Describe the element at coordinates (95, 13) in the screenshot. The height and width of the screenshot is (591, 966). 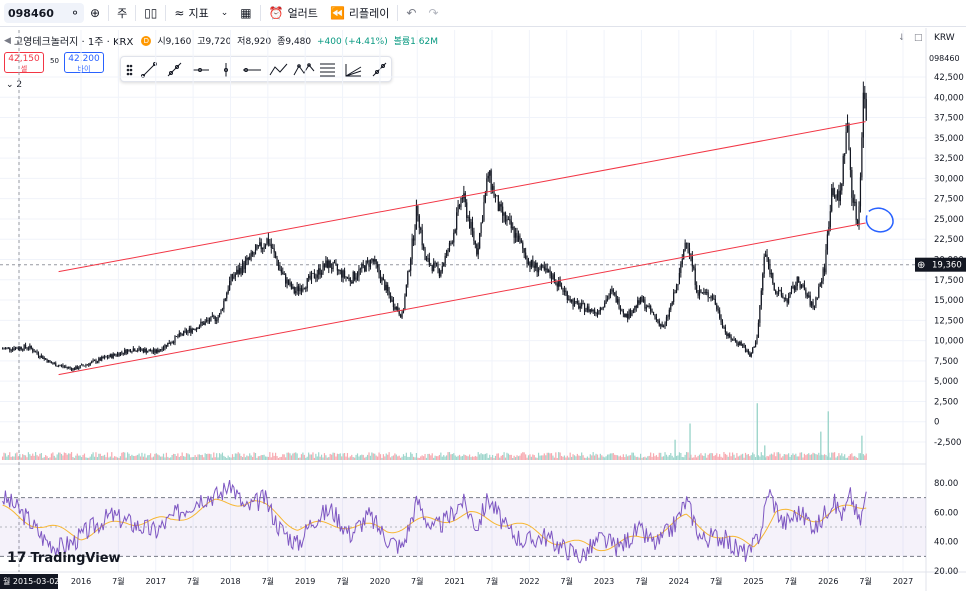
I see `compare-add-button: ⊕` at that location.